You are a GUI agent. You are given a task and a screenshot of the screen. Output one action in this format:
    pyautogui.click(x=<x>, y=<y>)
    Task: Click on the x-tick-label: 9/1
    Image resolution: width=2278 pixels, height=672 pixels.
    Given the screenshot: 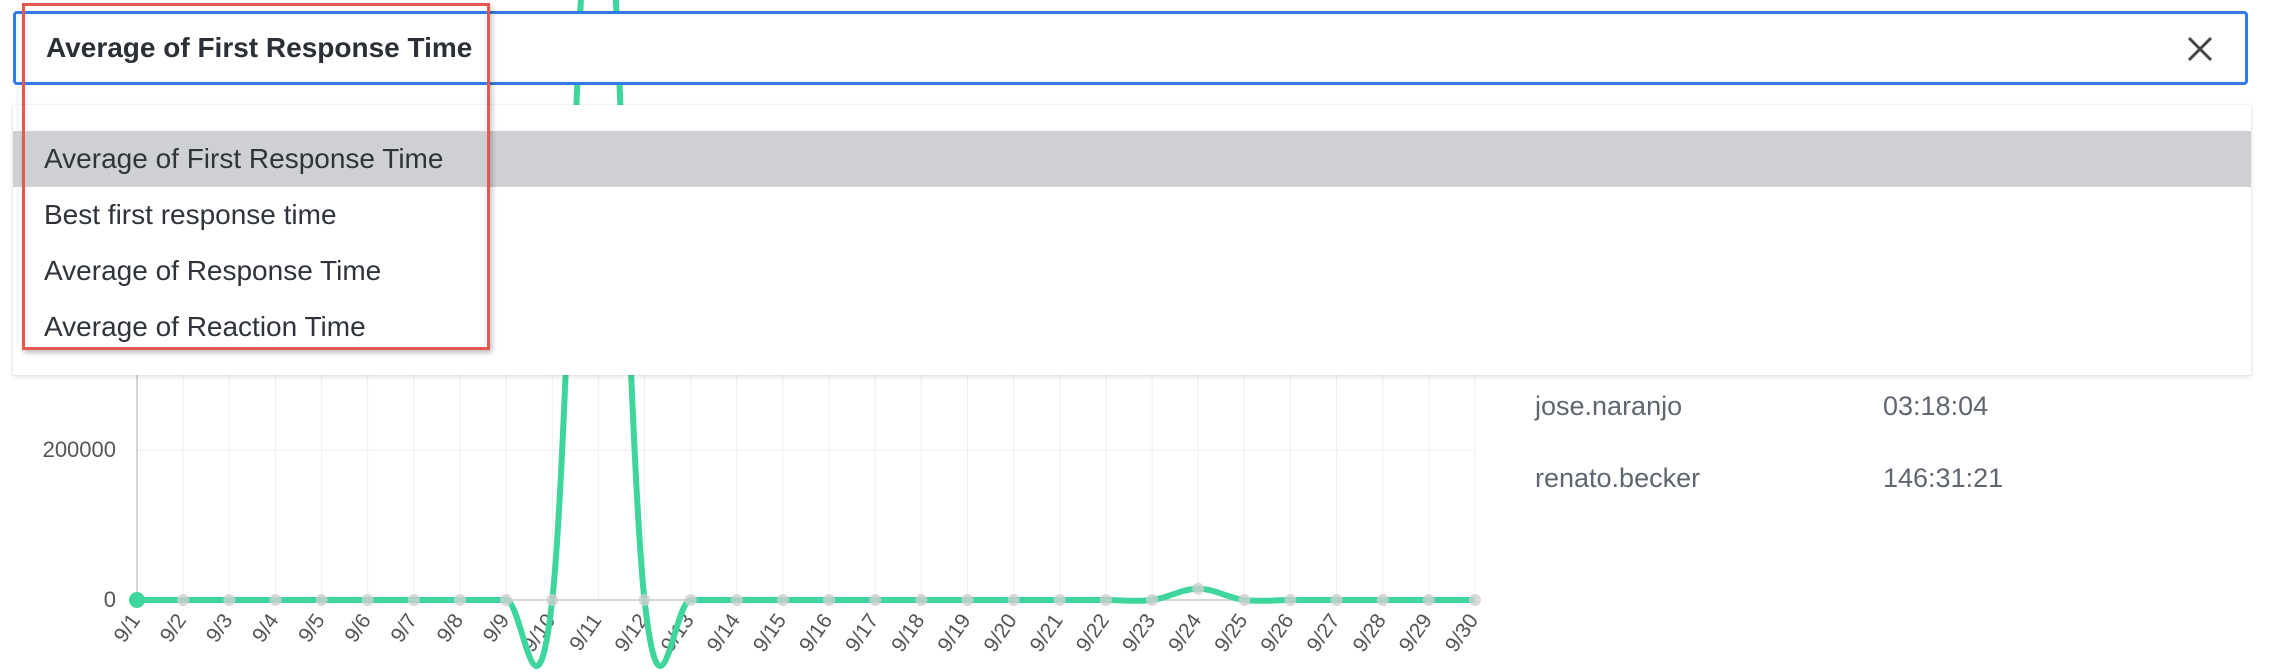 What is the action you would take?
    pyautogui.click(x=128, y=628)
    